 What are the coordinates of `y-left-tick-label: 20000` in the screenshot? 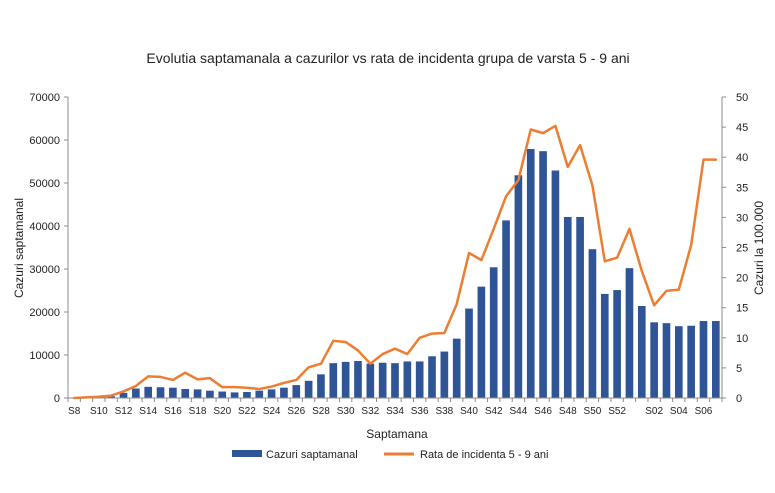 It's located at (44, 313).